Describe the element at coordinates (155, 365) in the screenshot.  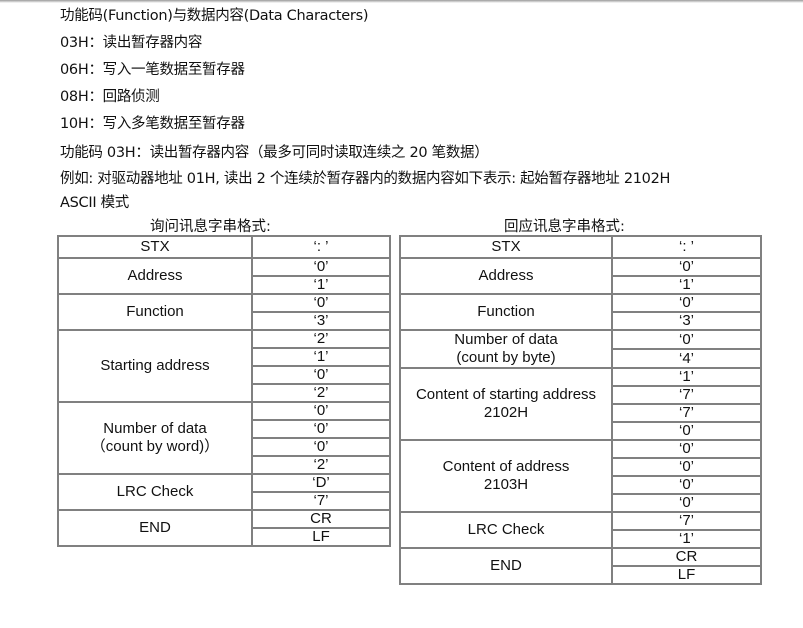
I see `field-label-line: Starting address` at that location.